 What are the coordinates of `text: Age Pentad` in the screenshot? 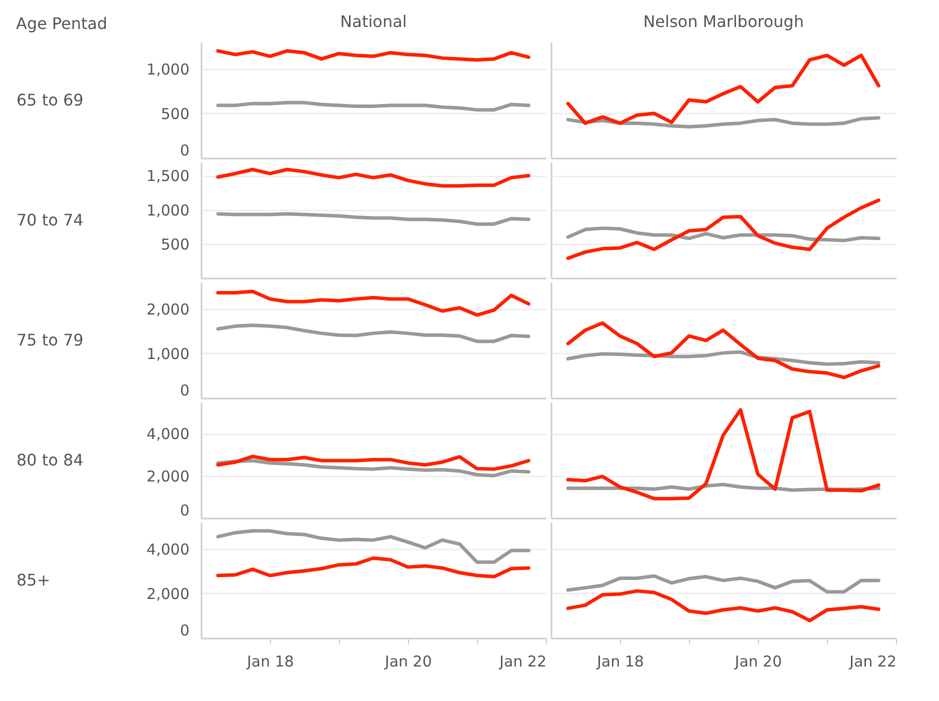 It's located at (62, 23).